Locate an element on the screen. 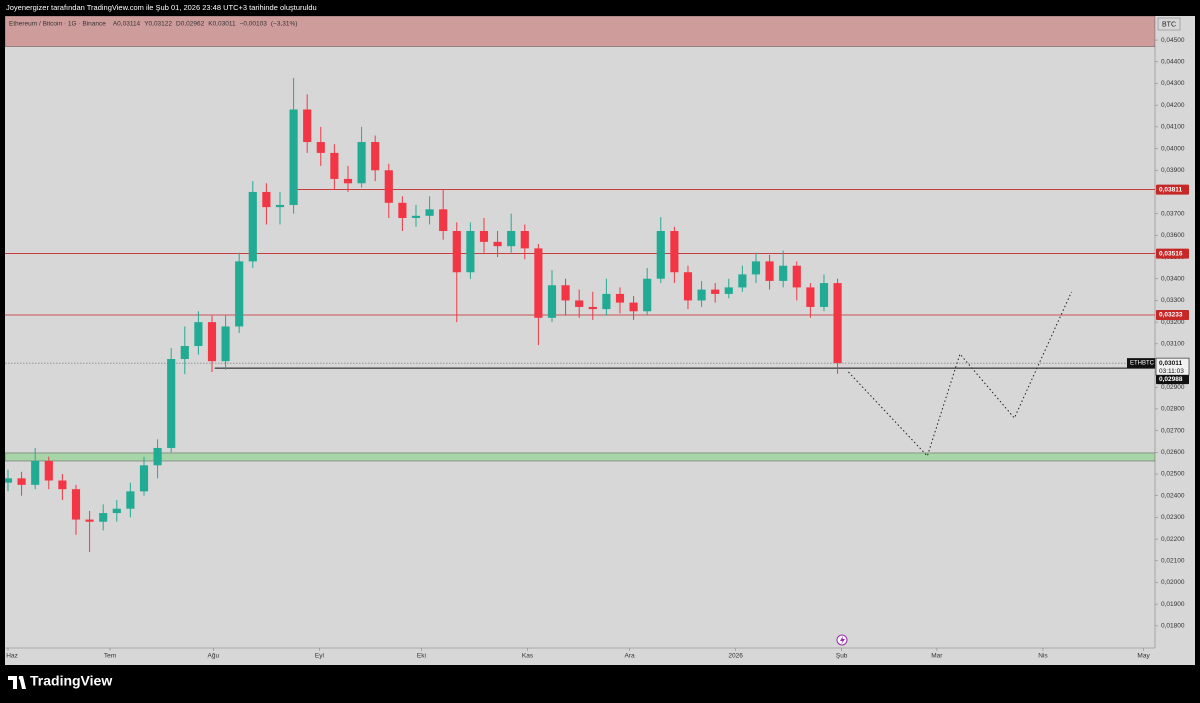 Image resolution: width=1200 pixels, height=703 pixels. y-tick-label: 0,02600 is located at coordinates (1173, 452).